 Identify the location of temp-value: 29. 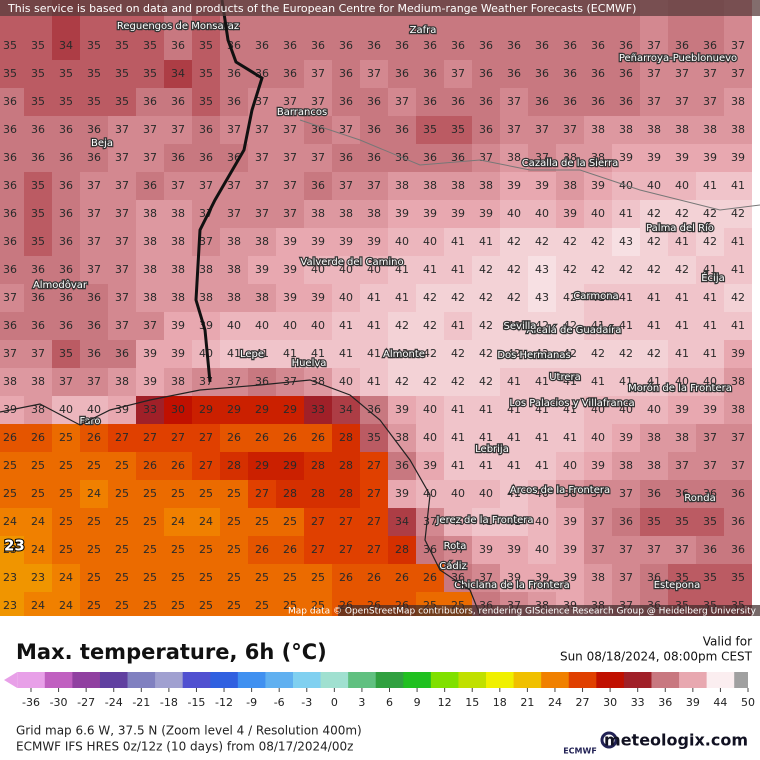
(290, 465).